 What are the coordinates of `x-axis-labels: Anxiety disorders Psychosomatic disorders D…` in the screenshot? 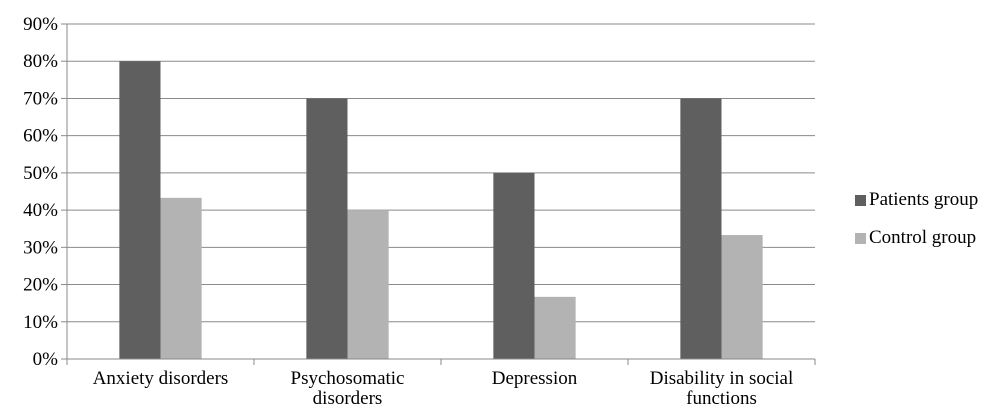 It's located at (443, 388).